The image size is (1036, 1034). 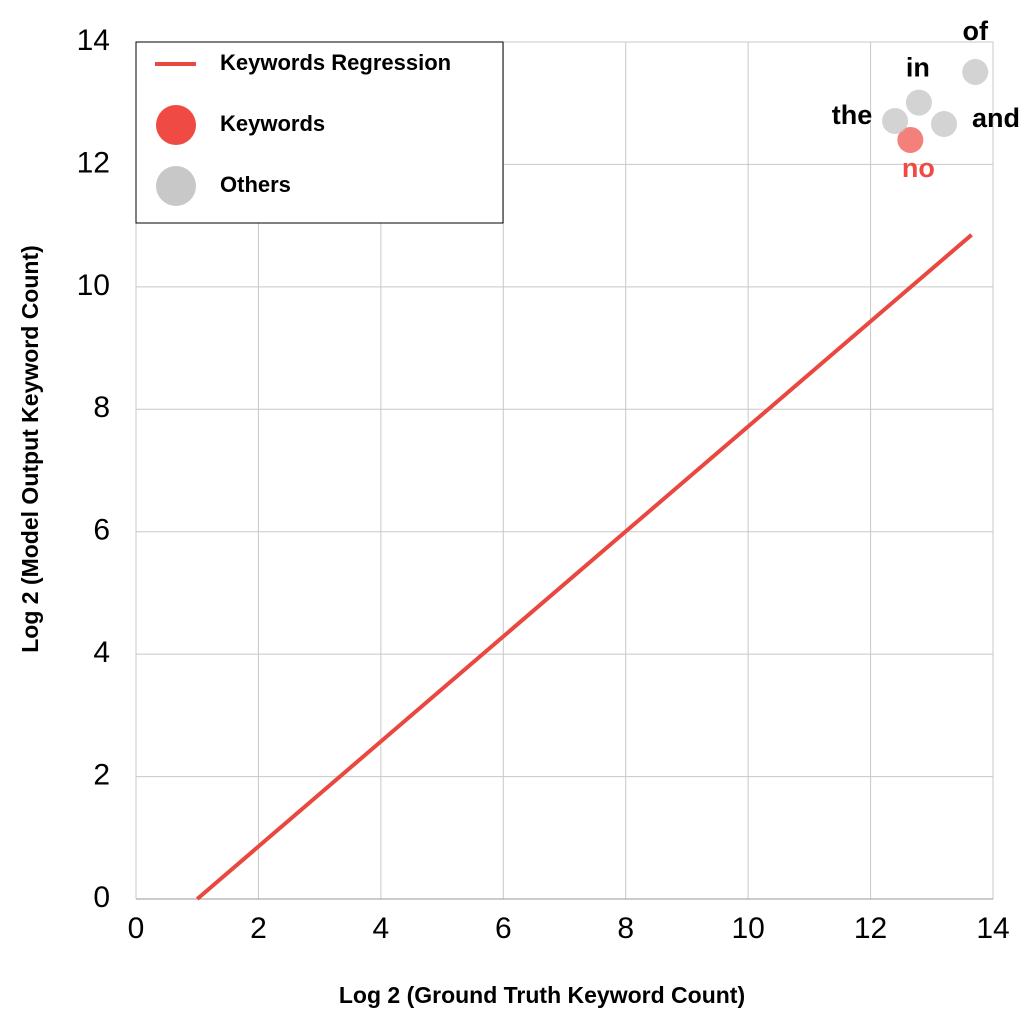 I want to click on x-tick-label: 14, so click(x=992, y=928).